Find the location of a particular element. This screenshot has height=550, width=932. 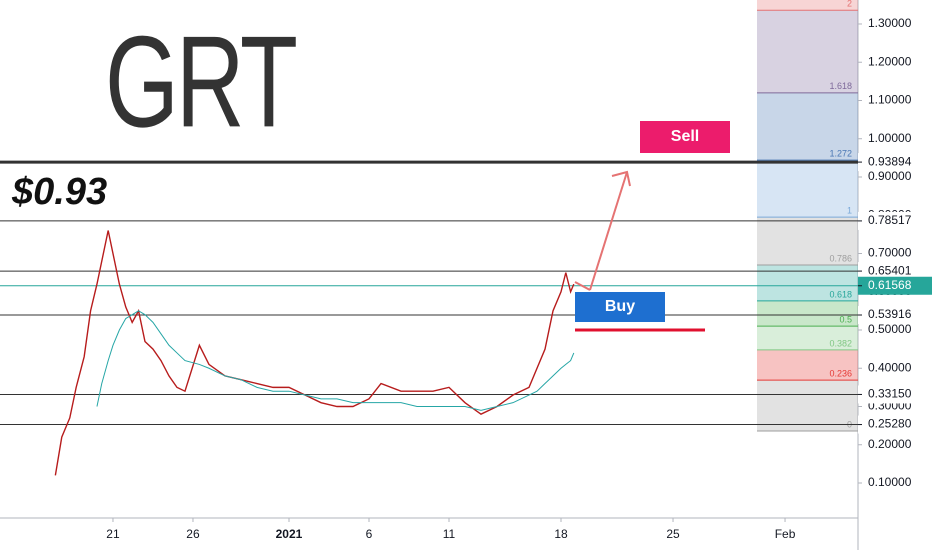

price-label: $0.93 is located at coordinates (59, 192).